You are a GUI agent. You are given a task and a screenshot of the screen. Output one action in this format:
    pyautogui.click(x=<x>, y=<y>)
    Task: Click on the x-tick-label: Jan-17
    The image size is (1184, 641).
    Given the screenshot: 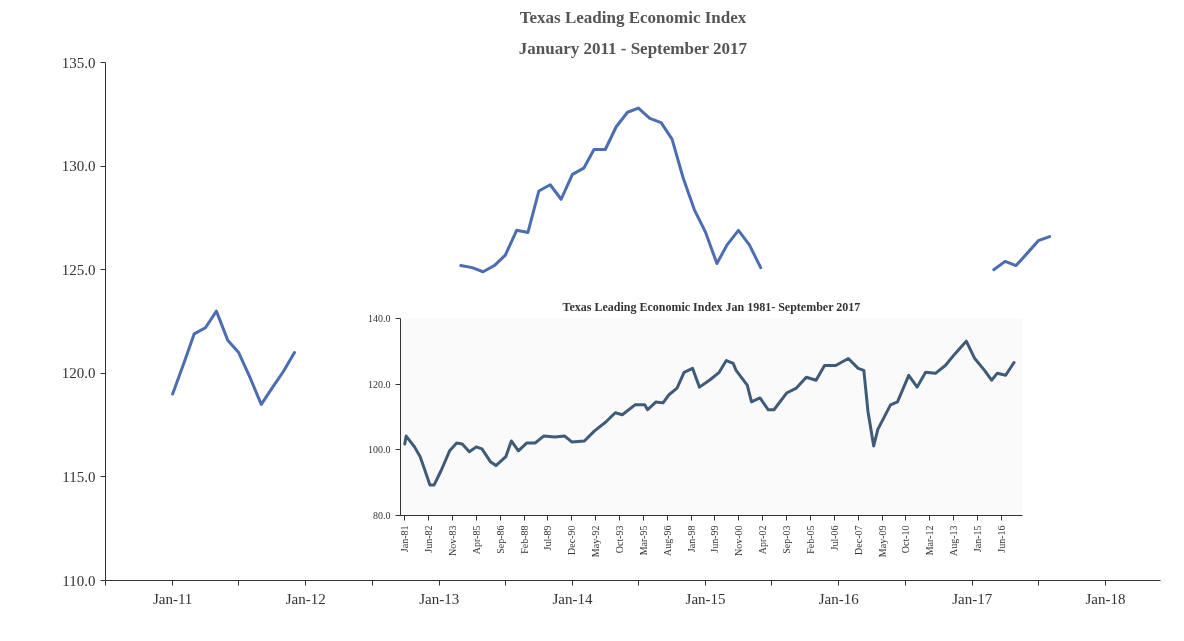 What is the action you would take?
    pyautogui.click(x=972, y=598)
    